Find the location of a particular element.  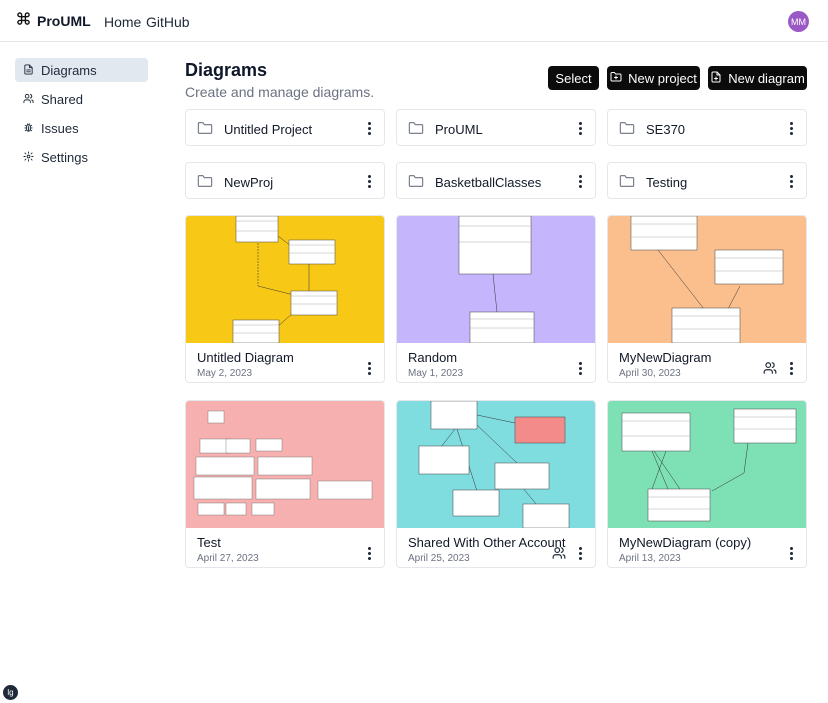

project-name: SE370 is located at coordinates (666, 129).